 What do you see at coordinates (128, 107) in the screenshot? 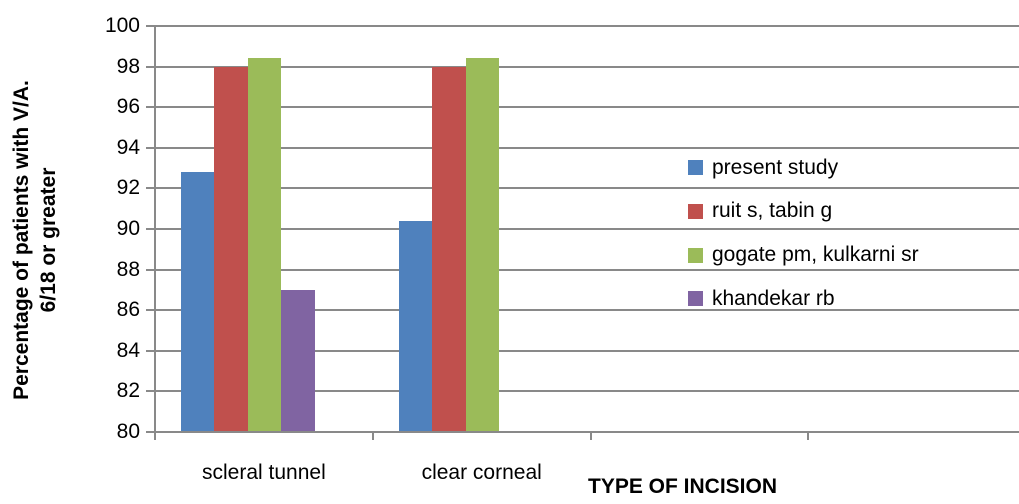
I see `y-tick-label-96: 96` at bounding box center [128, 107].